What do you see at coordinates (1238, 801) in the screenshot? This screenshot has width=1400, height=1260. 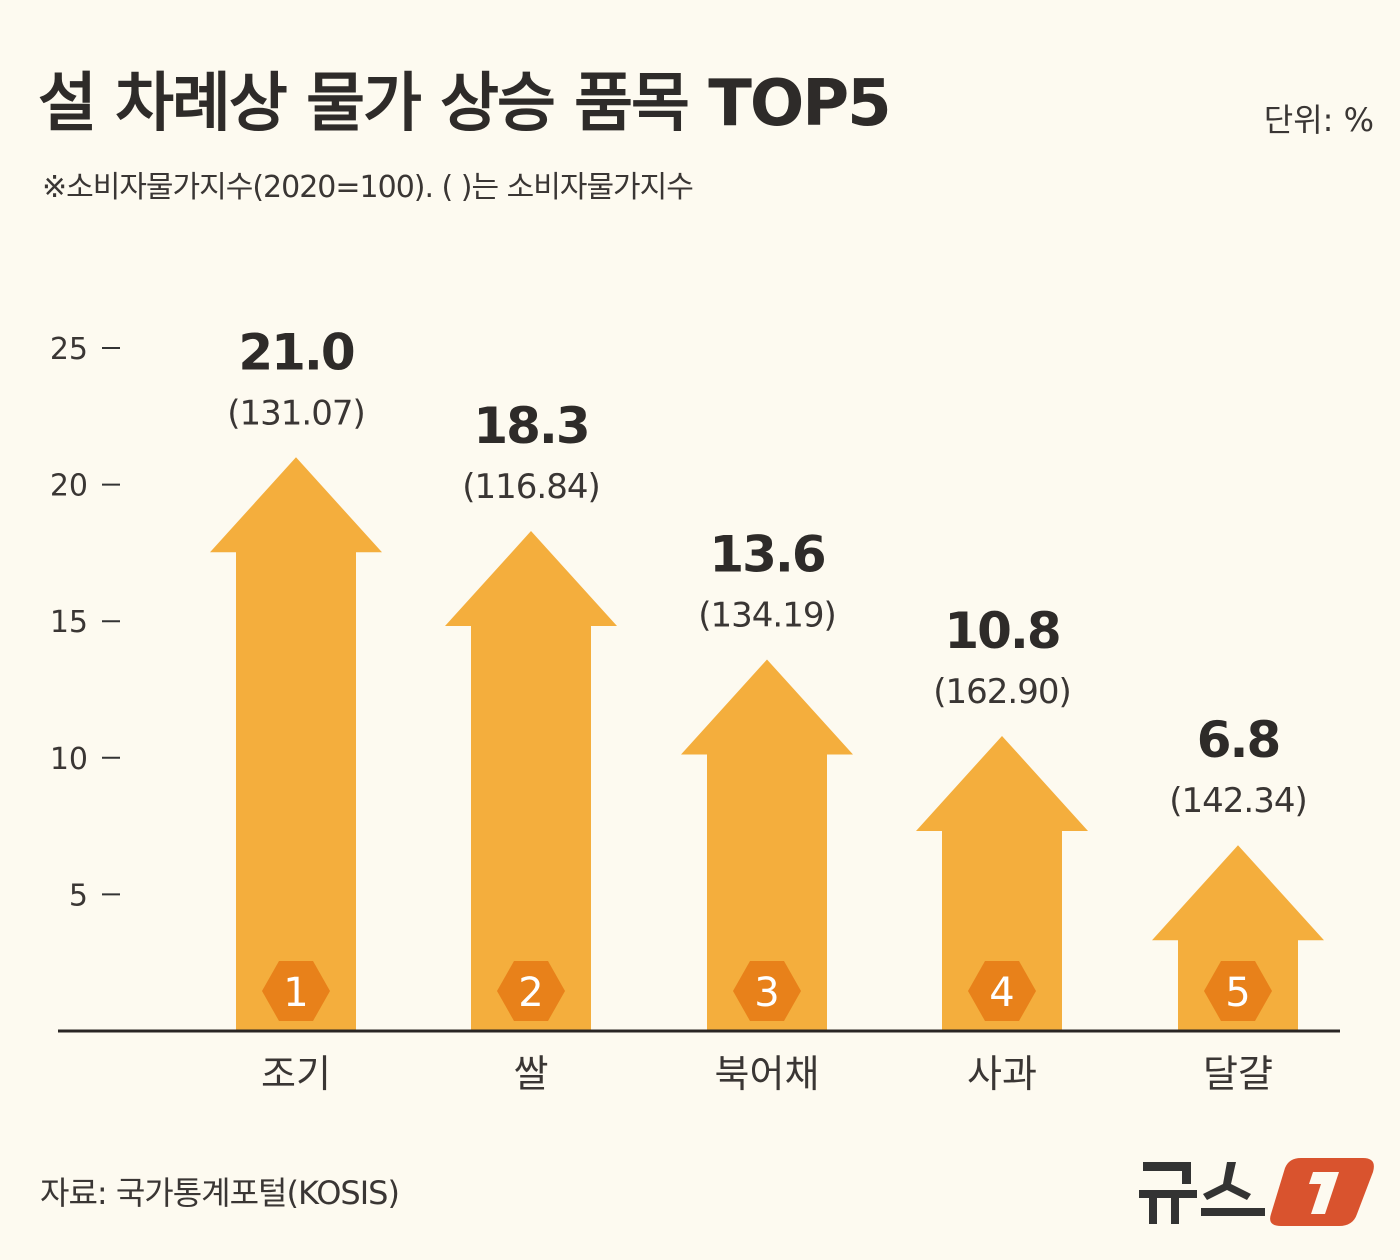 I see `index-label: (142.34)` at bounding box center [1238, 801].